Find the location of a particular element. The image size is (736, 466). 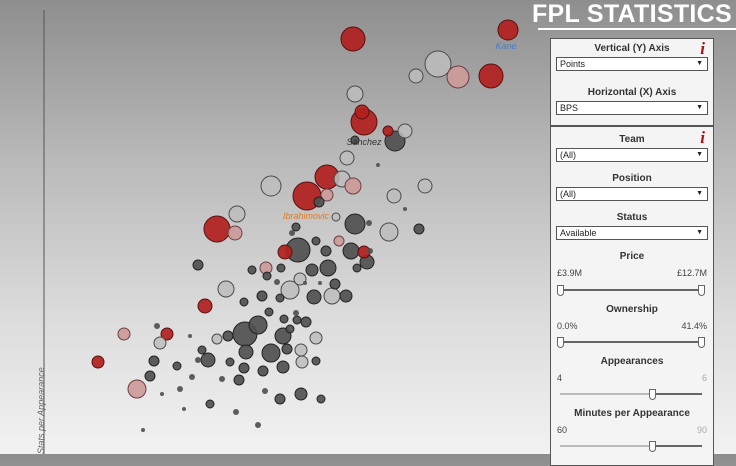

team-dropdown: (All) ▼ is located at coordinates (632, 155).